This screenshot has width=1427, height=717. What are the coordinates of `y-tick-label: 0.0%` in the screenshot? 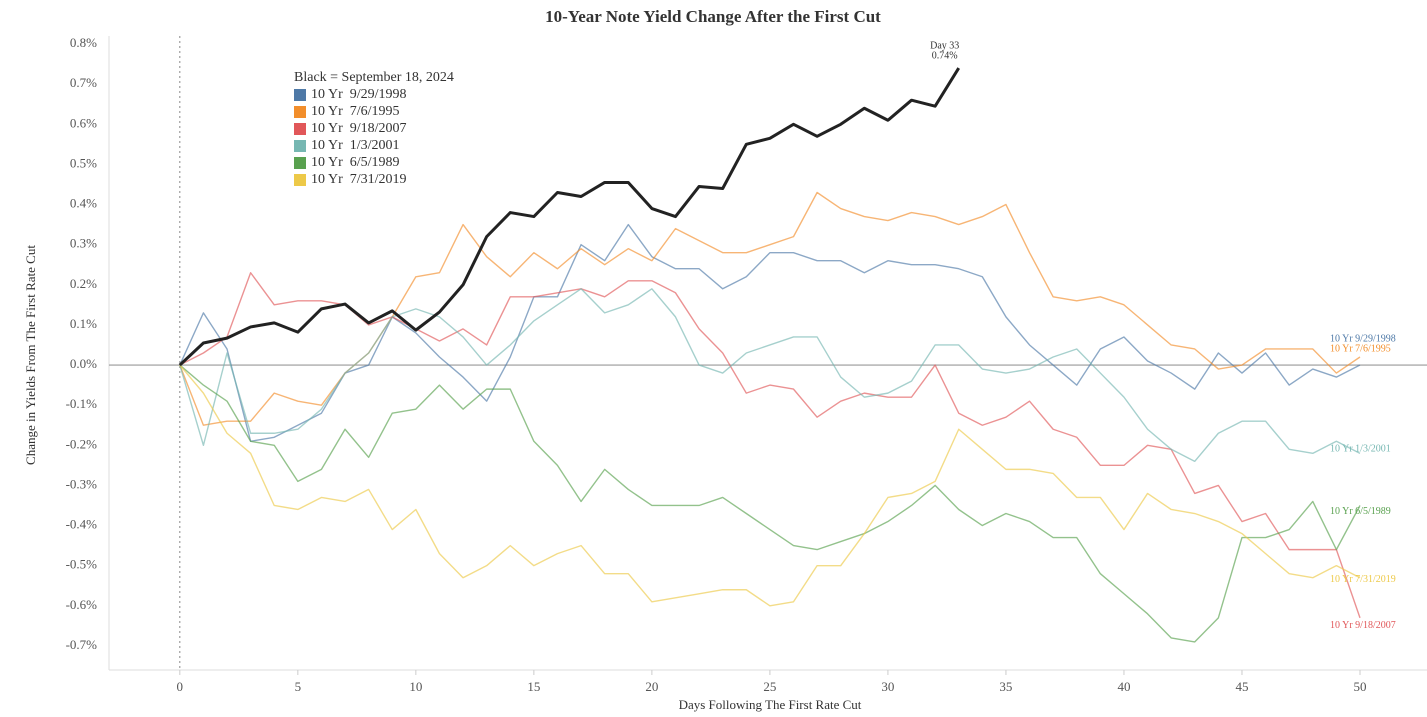 It's located at (83, 363).